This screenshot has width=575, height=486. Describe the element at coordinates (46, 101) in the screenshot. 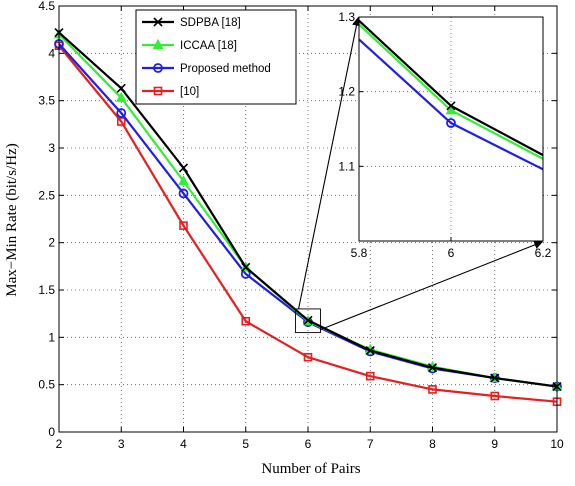

I see `y-tick-label: 3.5` at that location.